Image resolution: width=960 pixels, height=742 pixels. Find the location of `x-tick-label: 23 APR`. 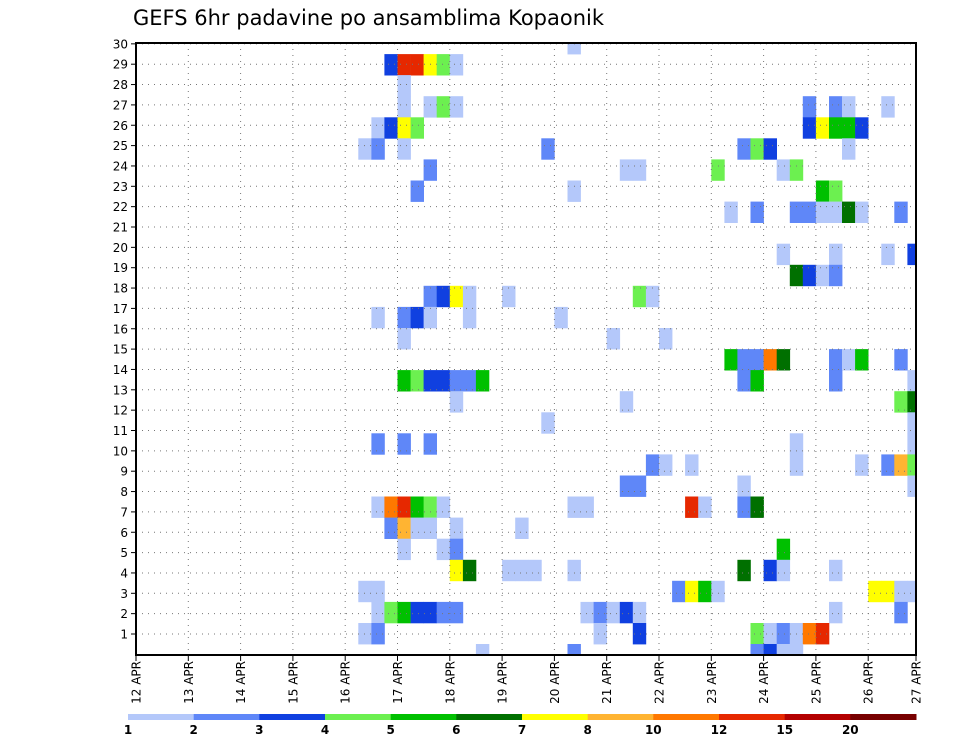

x-tick-label: 23 APR is located at coordinates (712, 682).